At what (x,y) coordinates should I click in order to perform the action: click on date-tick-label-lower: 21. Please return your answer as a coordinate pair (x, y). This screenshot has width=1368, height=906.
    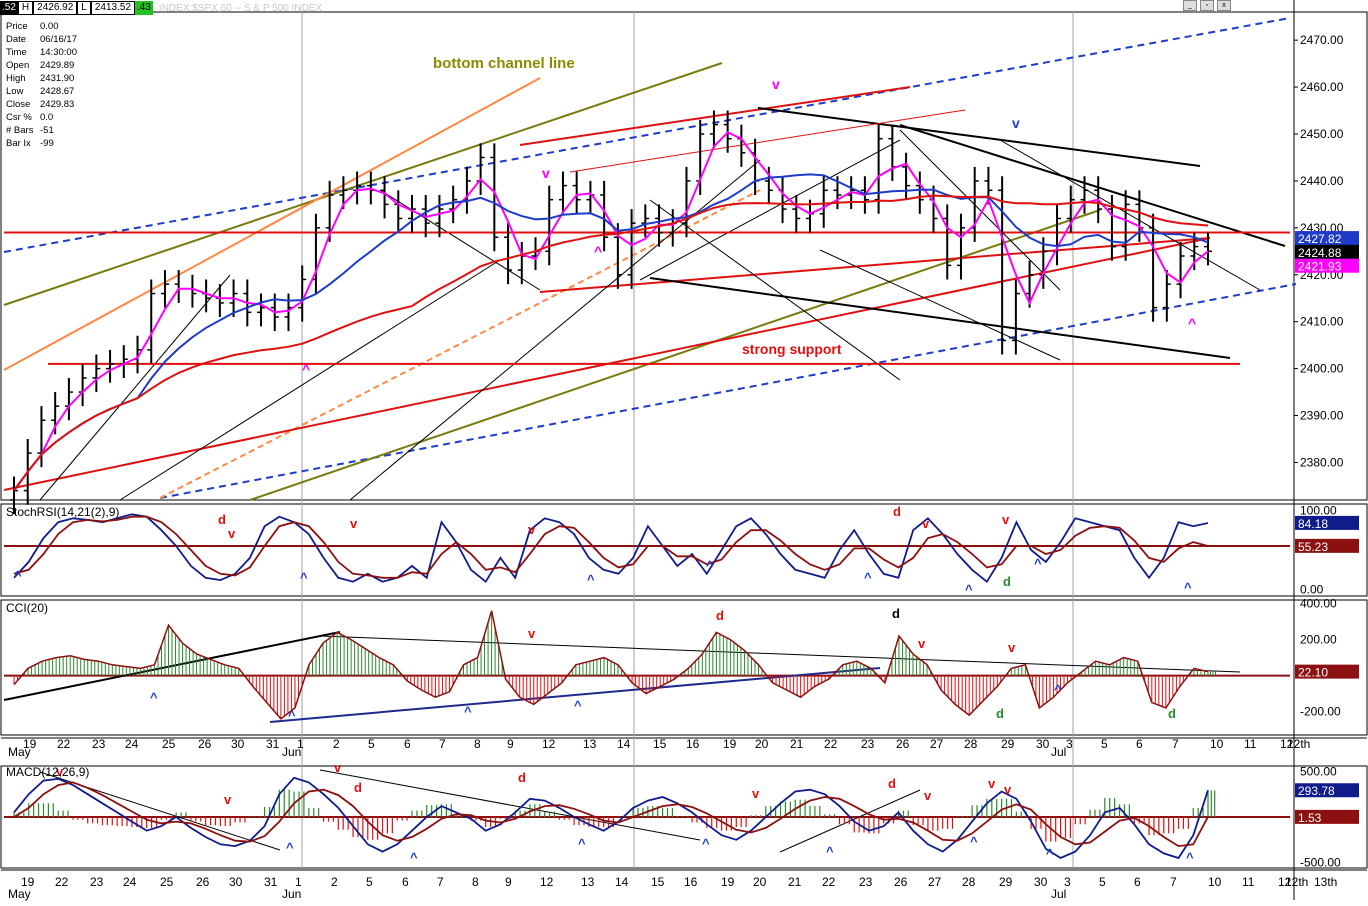
    Looking at the image, I should click on (795, 882).